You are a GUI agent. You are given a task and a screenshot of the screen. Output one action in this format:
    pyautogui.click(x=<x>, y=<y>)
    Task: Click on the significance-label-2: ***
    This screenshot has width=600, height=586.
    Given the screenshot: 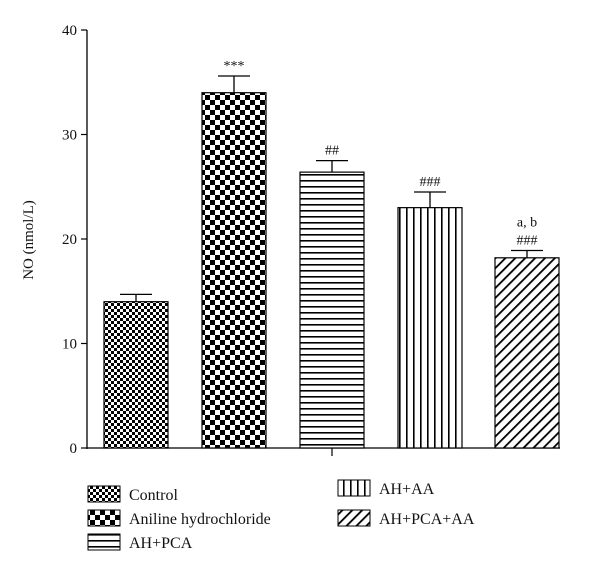 What is the action you would take?
    pyautogui.click(x=234, y=66)
    